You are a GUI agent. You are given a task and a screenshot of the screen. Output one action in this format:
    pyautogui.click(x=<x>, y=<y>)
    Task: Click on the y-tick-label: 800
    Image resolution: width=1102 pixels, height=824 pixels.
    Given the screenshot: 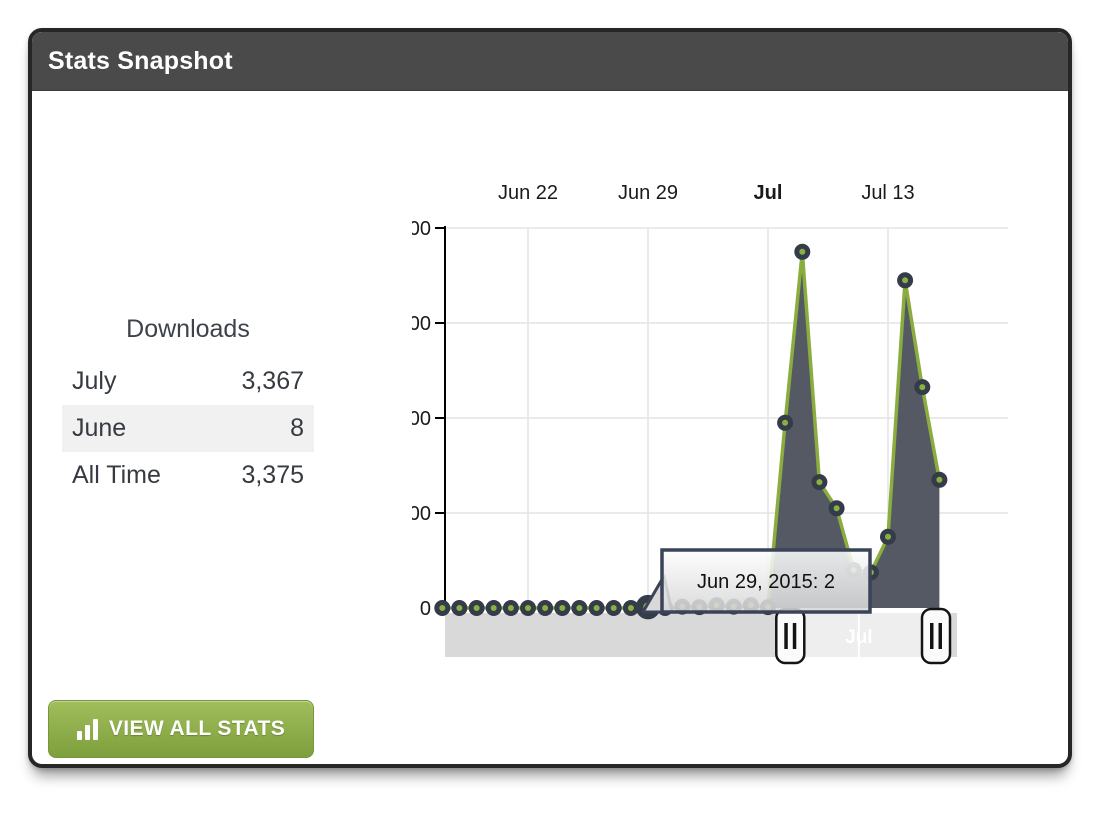 What is the action you would take?
    pyautogui.click(x=421, y=229)
    